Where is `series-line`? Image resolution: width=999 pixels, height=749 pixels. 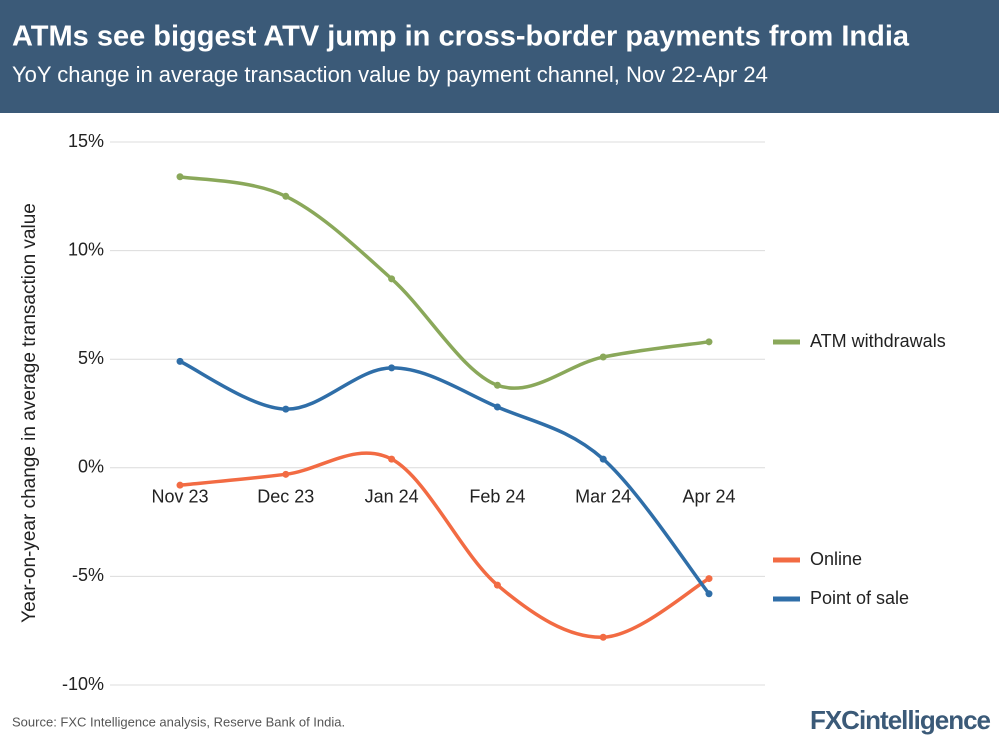
series-line is located at coordinates (444, 545).